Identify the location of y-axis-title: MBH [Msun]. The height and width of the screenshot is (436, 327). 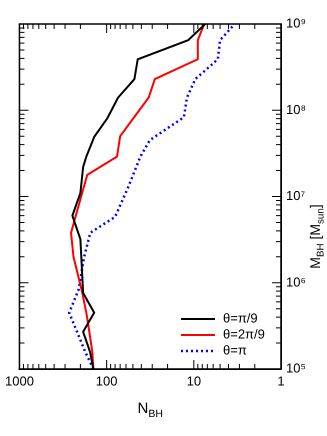
(316, 236).